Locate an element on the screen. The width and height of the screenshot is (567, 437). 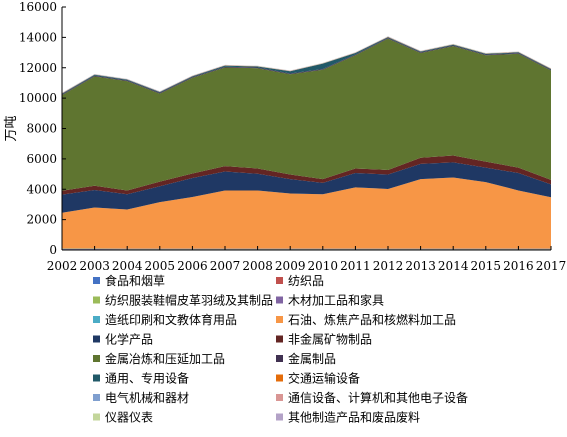
x-tick-label: 2012 is located at coordinates (388, 266).